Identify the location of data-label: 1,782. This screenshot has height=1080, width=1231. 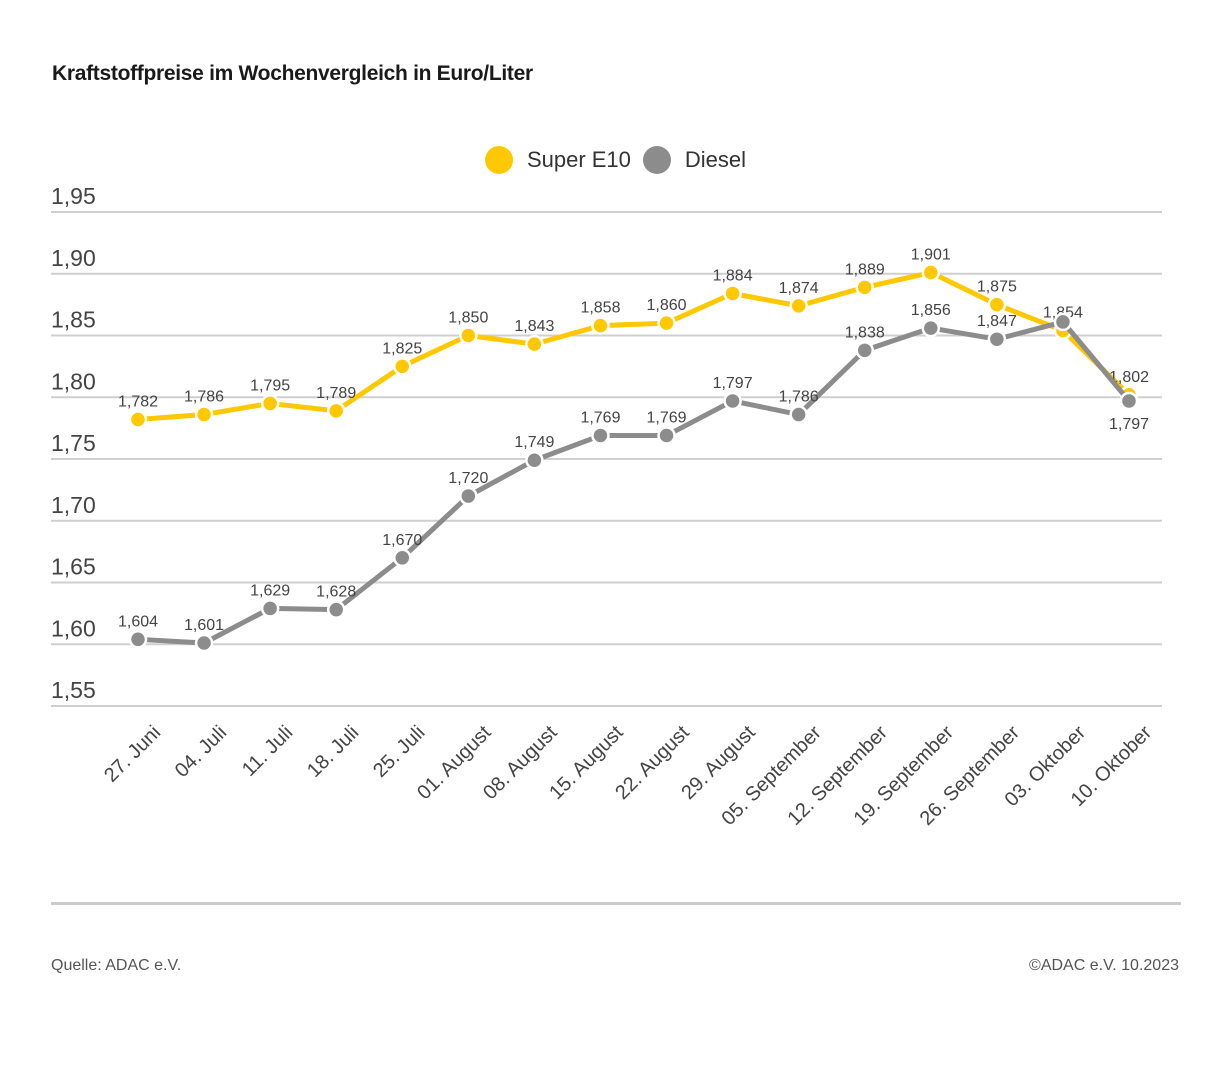
(138, 401).